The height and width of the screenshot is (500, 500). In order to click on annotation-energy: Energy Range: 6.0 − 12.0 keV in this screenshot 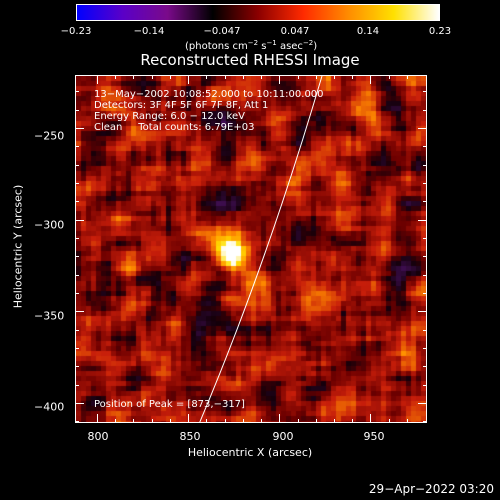, I will do `click(169, 116)`.